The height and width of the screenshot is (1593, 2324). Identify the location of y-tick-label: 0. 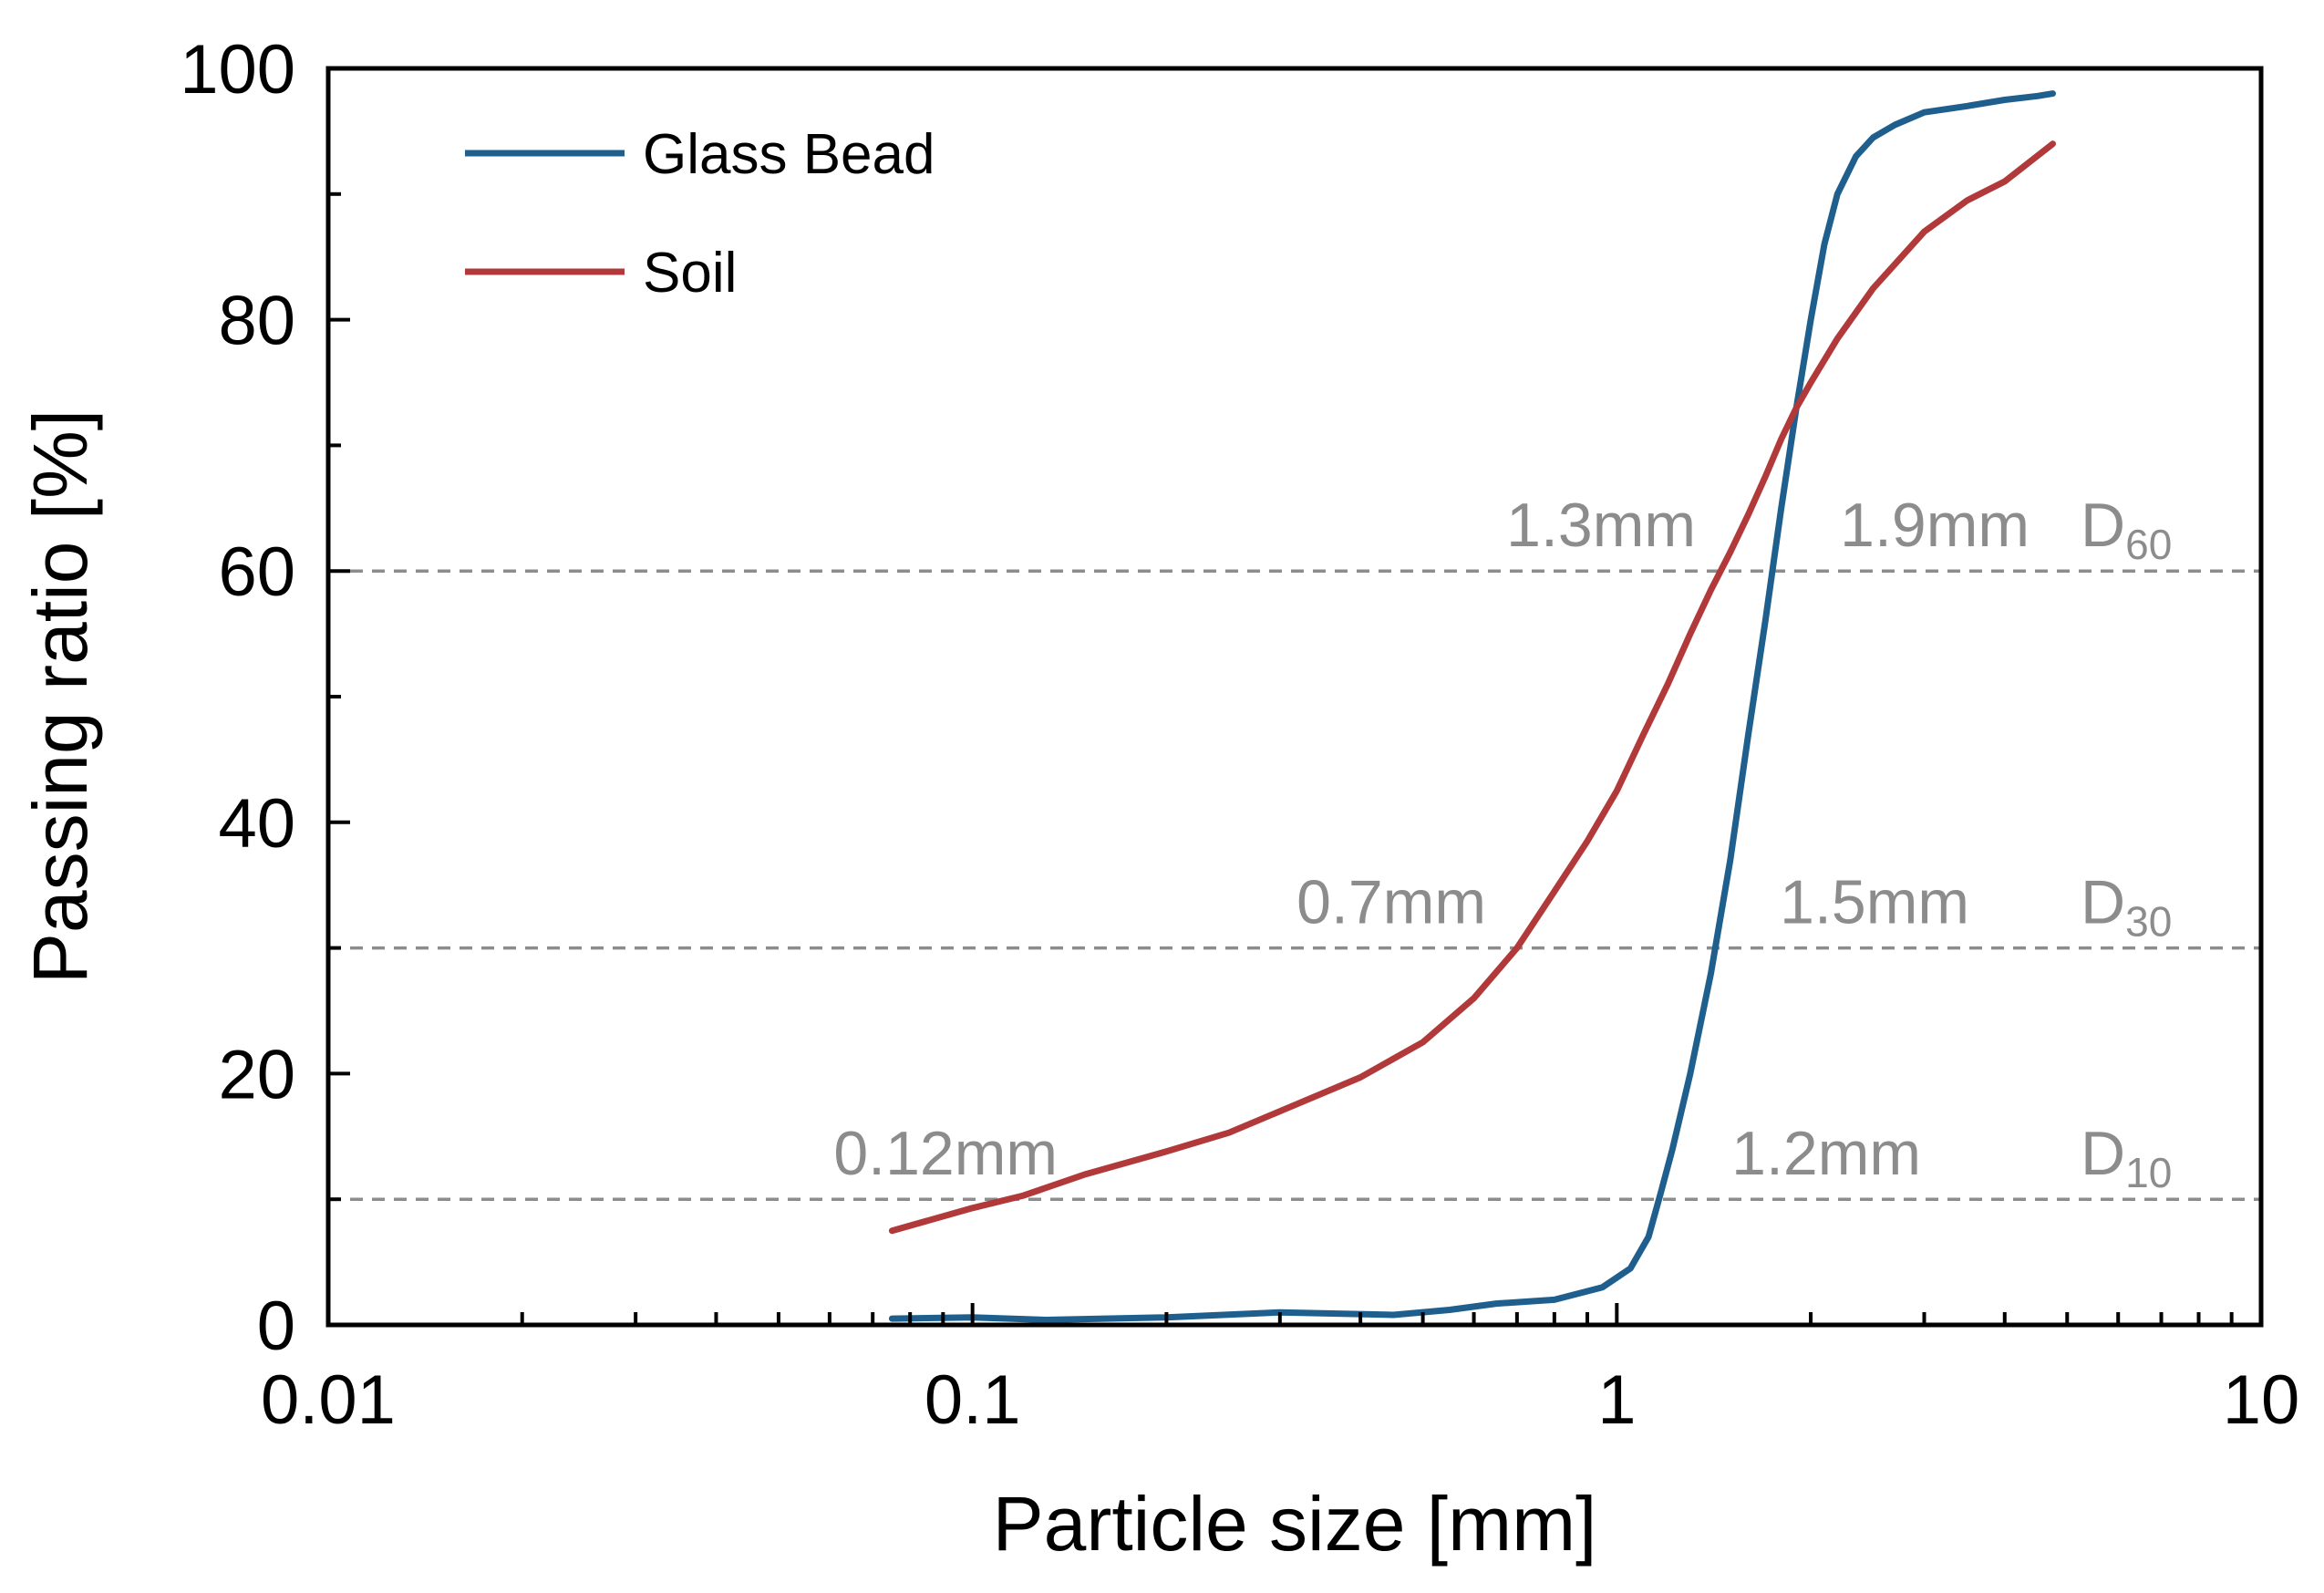
(276, 1326).